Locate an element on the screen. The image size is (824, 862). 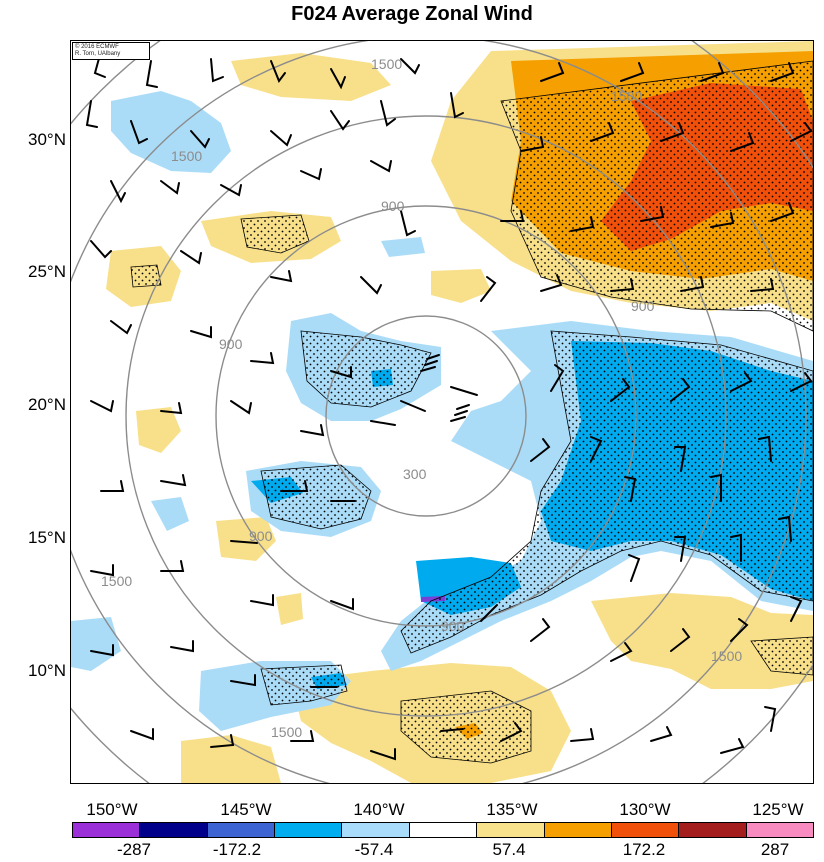
lon-label-130w: 130°W is located at coordinates (645, 809).